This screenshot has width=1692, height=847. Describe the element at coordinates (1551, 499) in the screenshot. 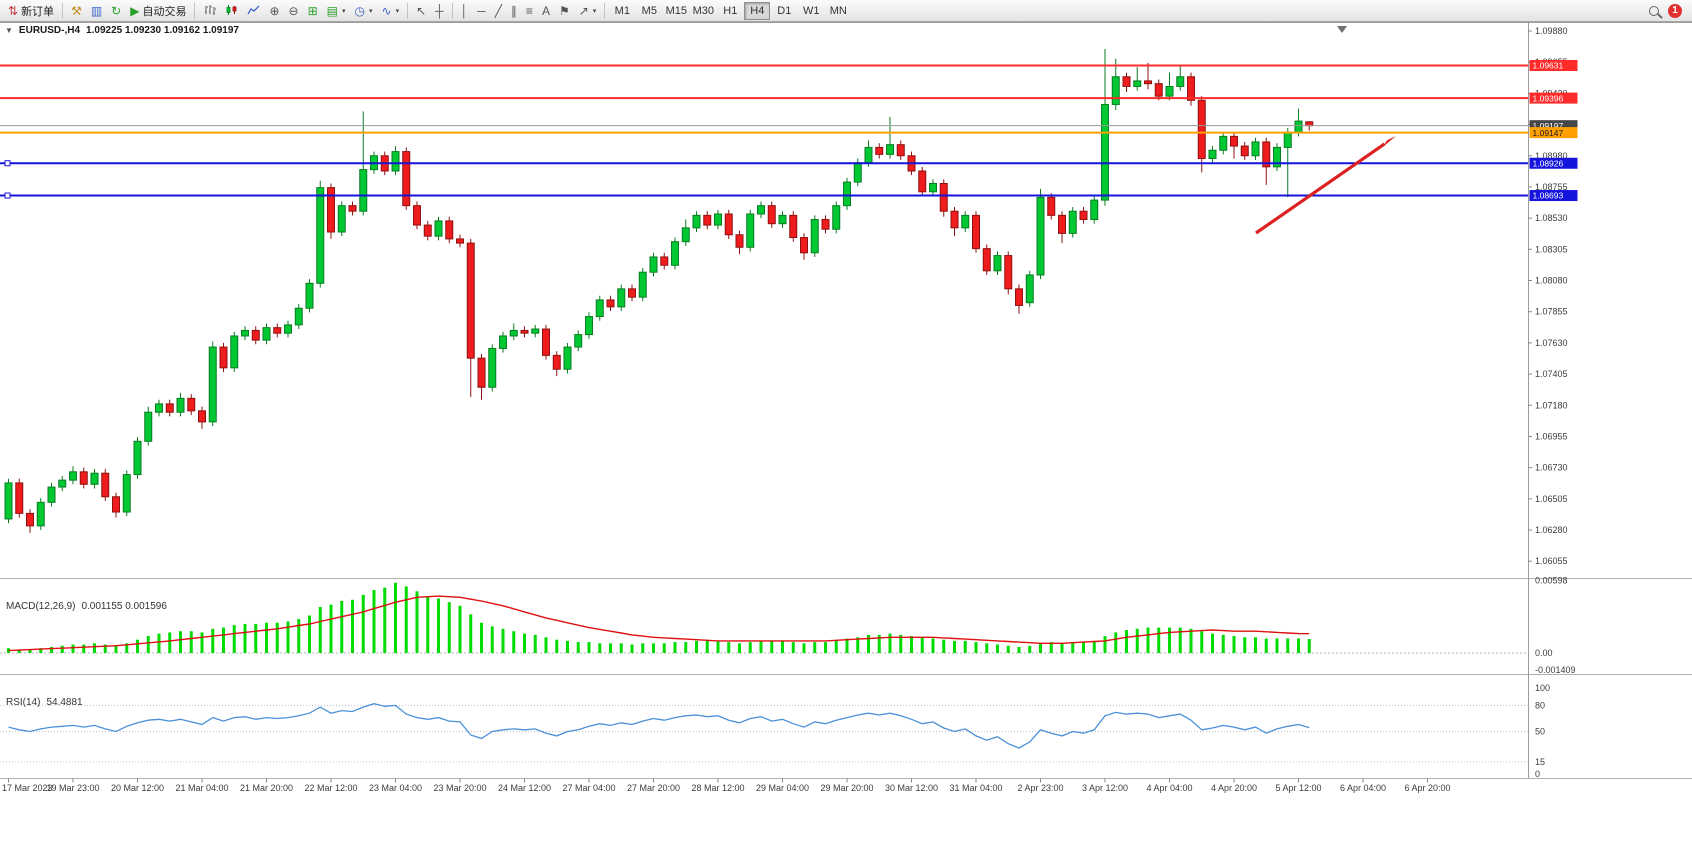

I see `svg-text: 1.06505` at that location.